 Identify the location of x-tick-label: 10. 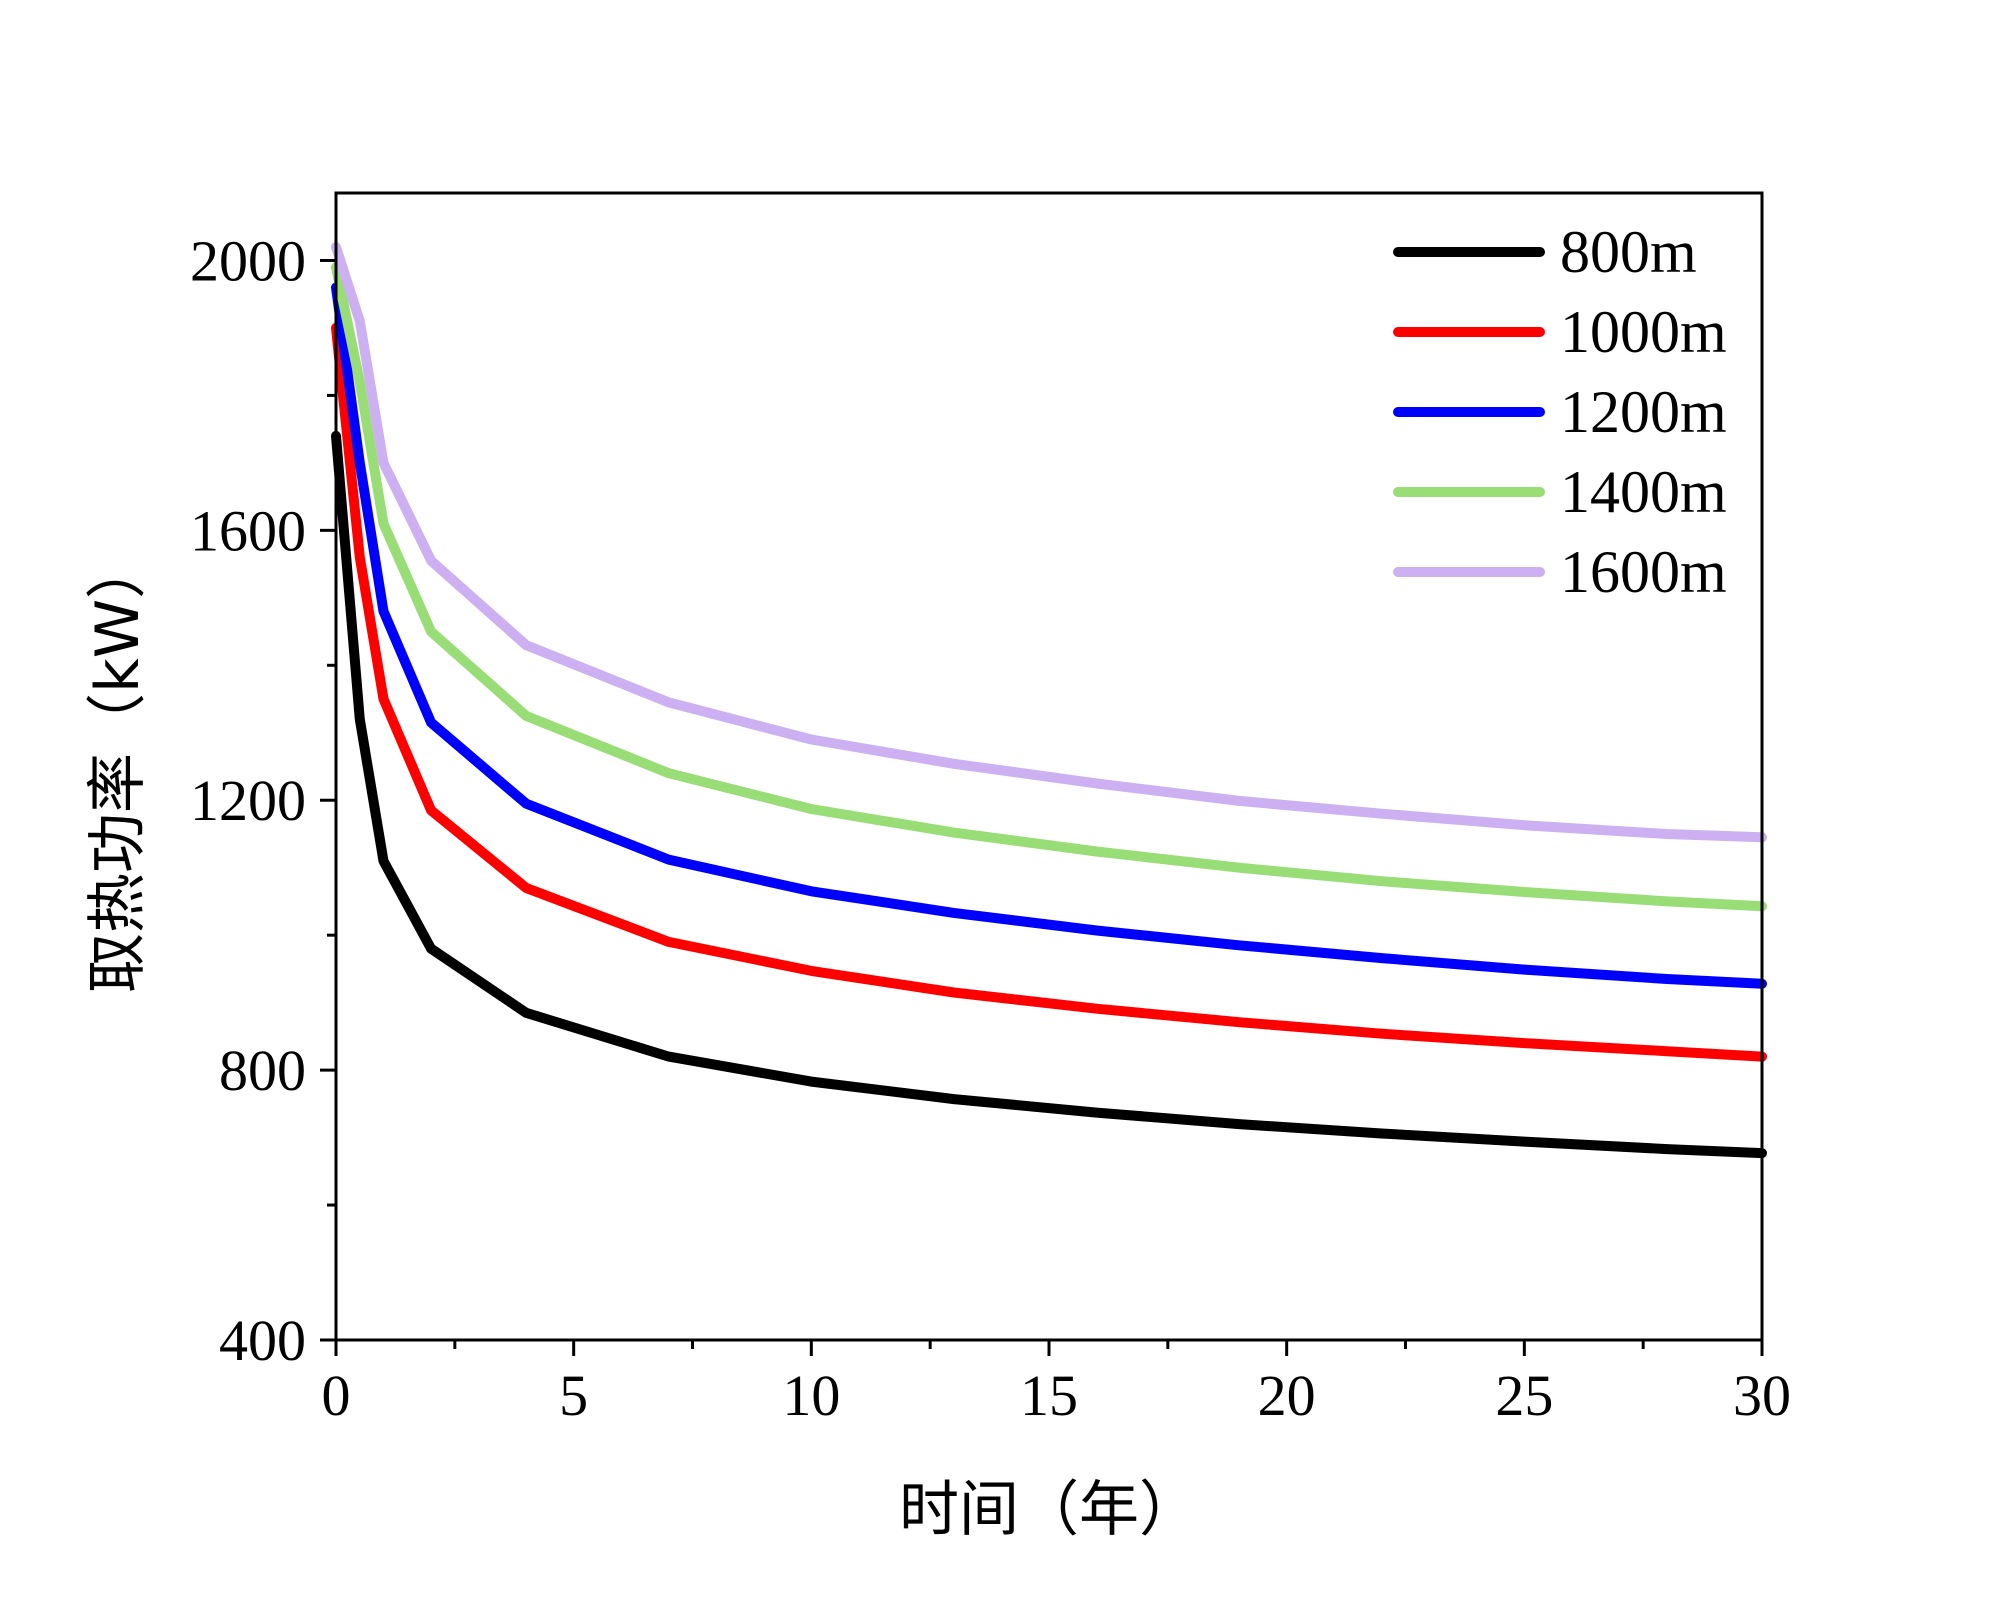
(811, 1395).